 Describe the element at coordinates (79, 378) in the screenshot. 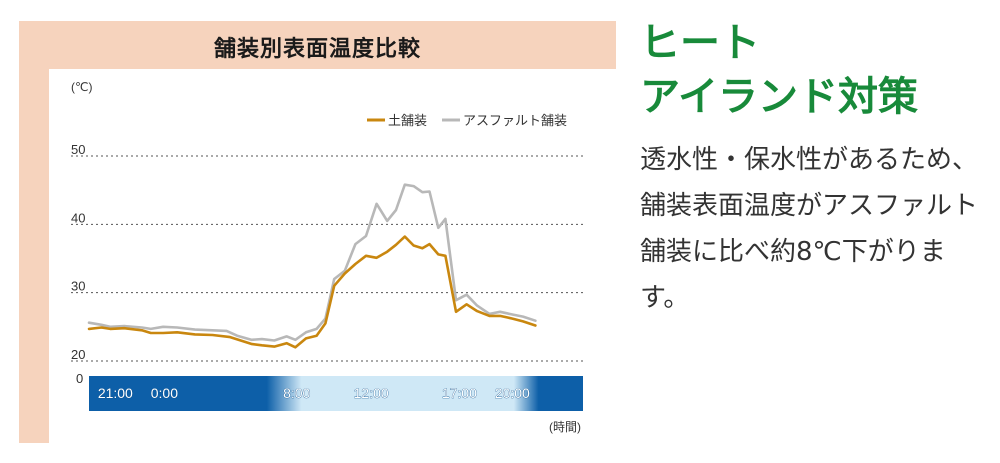

I see `y-origin-label: 0` at that location.